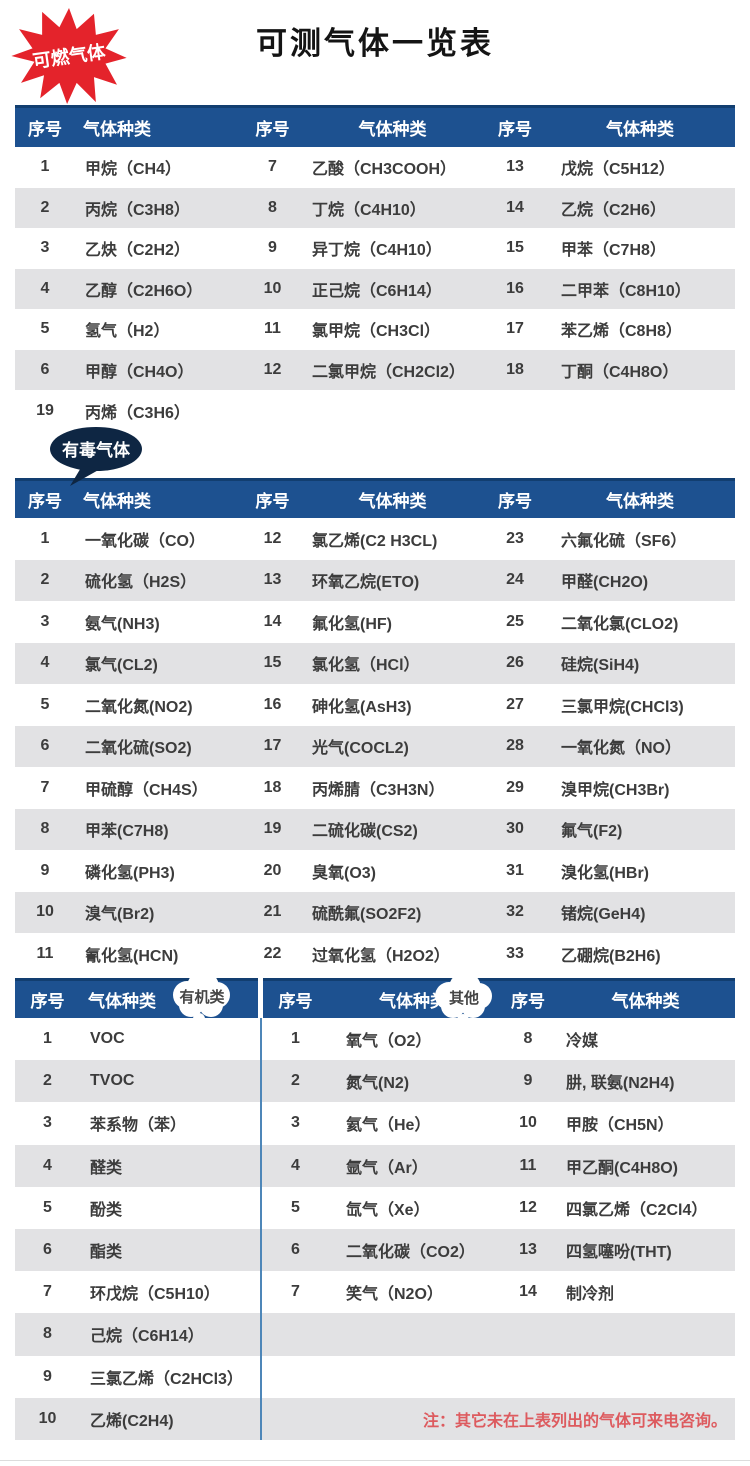 The image size is (750, 1466). Describe the element at coordinates (515, 248) in the screenshot. I see `row-index: 15` at that location.